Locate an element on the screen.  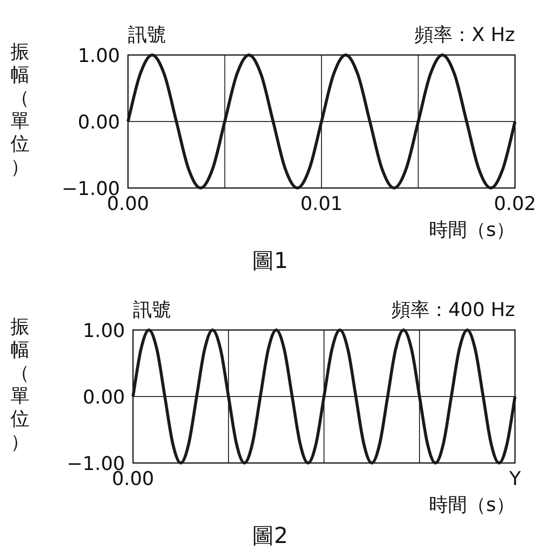
x-tick-label: 0.01 is located at coordinates (321, 204).